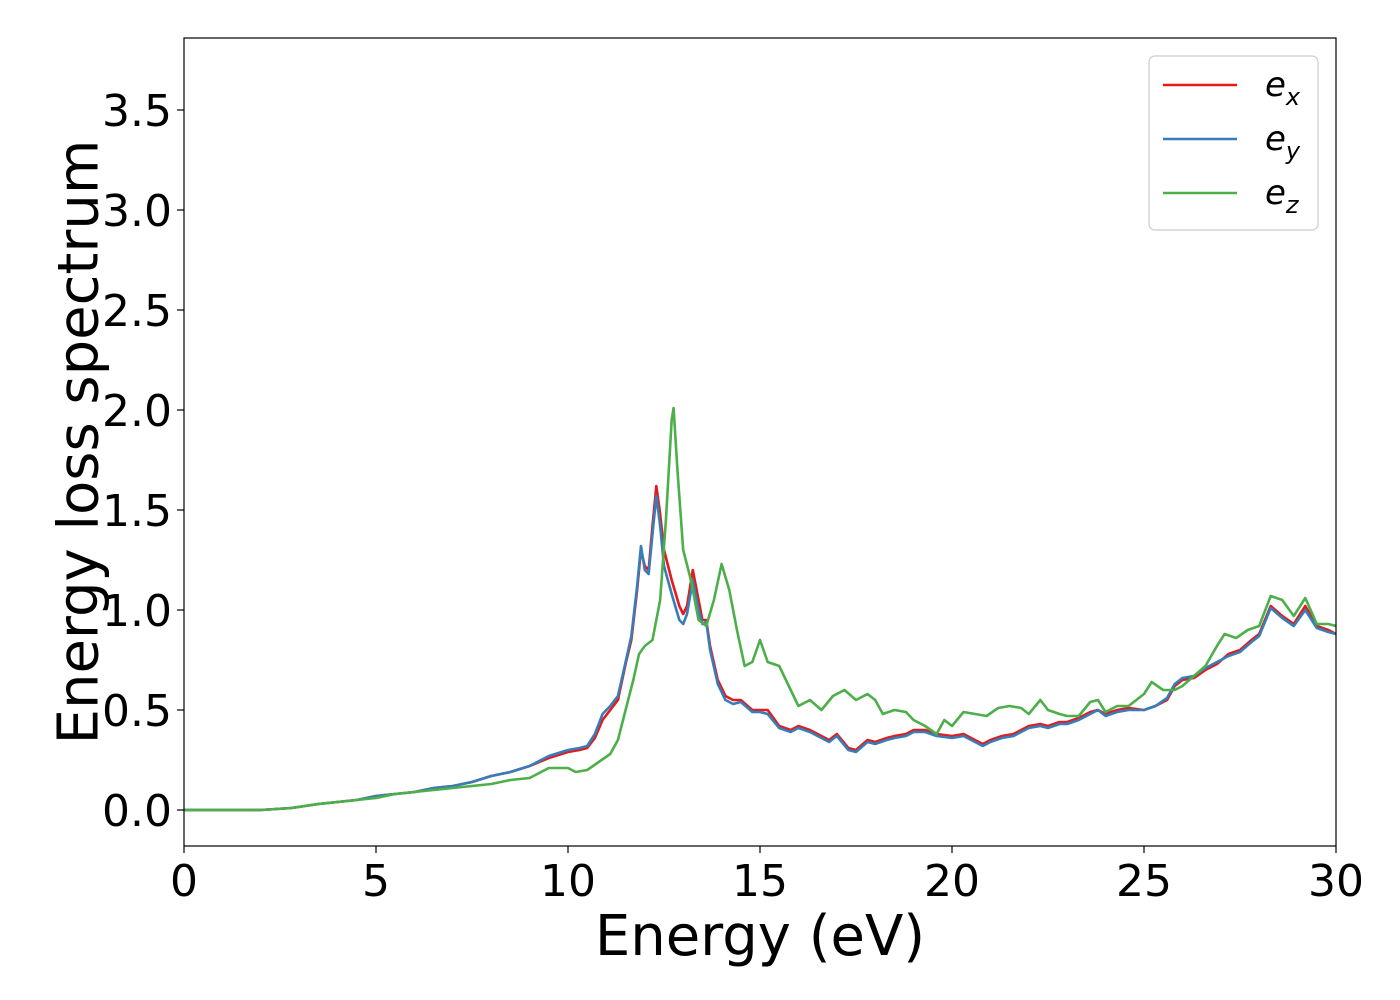  Describe the element at coordinates (952, 881) in the screenshot. I see `x-tick-label: 20` at that location.